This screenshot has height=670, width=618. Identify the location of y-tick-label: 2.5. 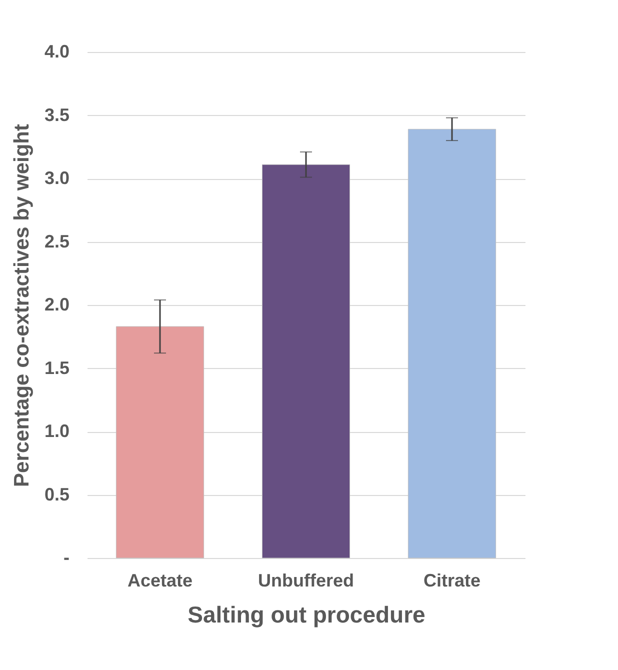
(57, 241).